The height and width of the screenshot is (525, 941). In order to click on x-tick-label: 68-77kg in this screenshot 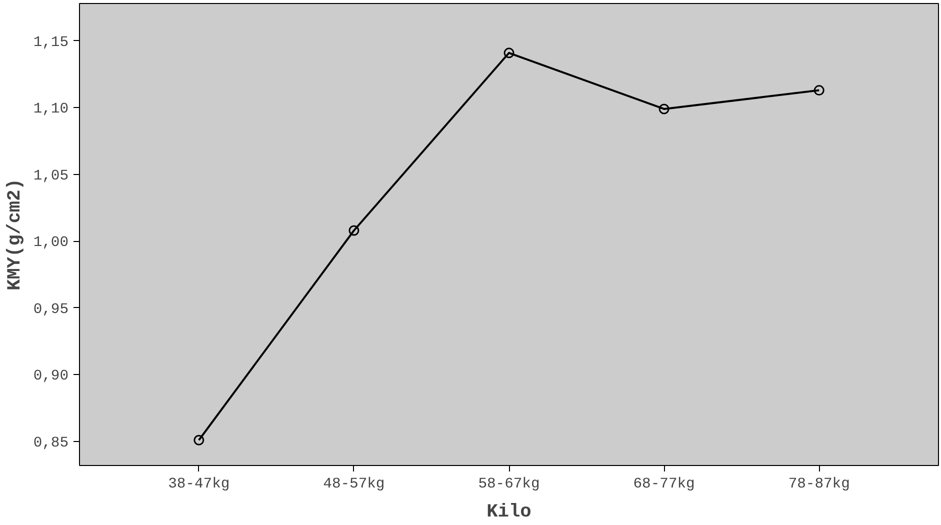, I will do `click(664, 484)`.